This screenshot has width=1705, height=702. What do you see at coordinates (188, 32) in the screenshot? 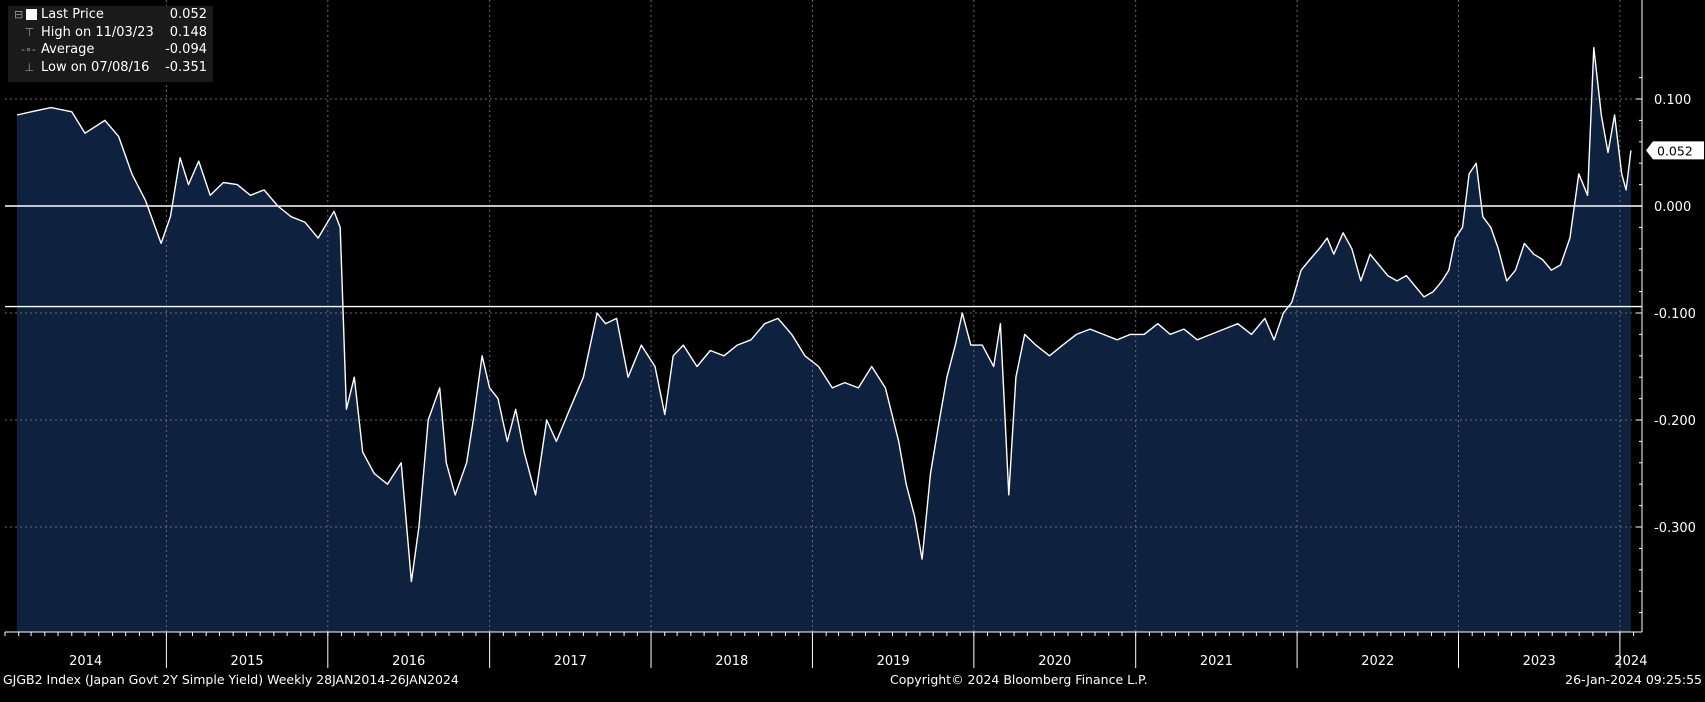
I see `legend-high-value: 0.148` at bounding box center [188, 32].